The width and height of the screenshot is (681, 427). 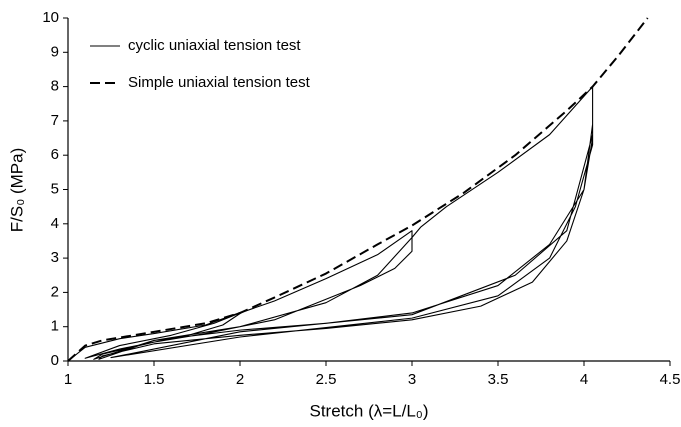 What do you see at coordinates (55, 188) in the screenshot?
I see `y-tick-label: 5` at bounding box center [55, 188].